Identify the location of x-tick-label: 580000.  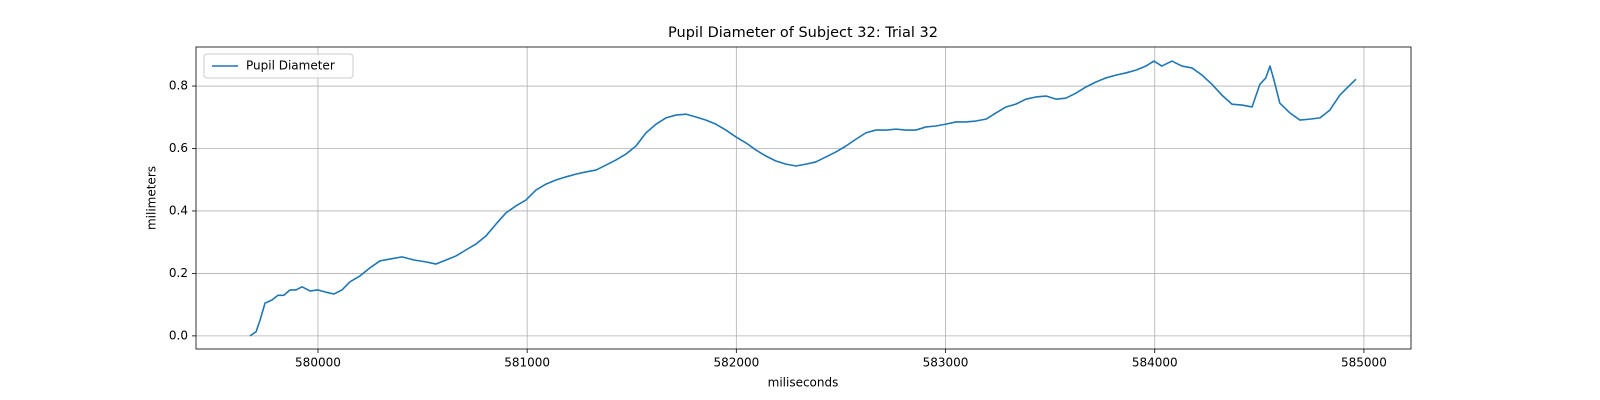
(318, 363).